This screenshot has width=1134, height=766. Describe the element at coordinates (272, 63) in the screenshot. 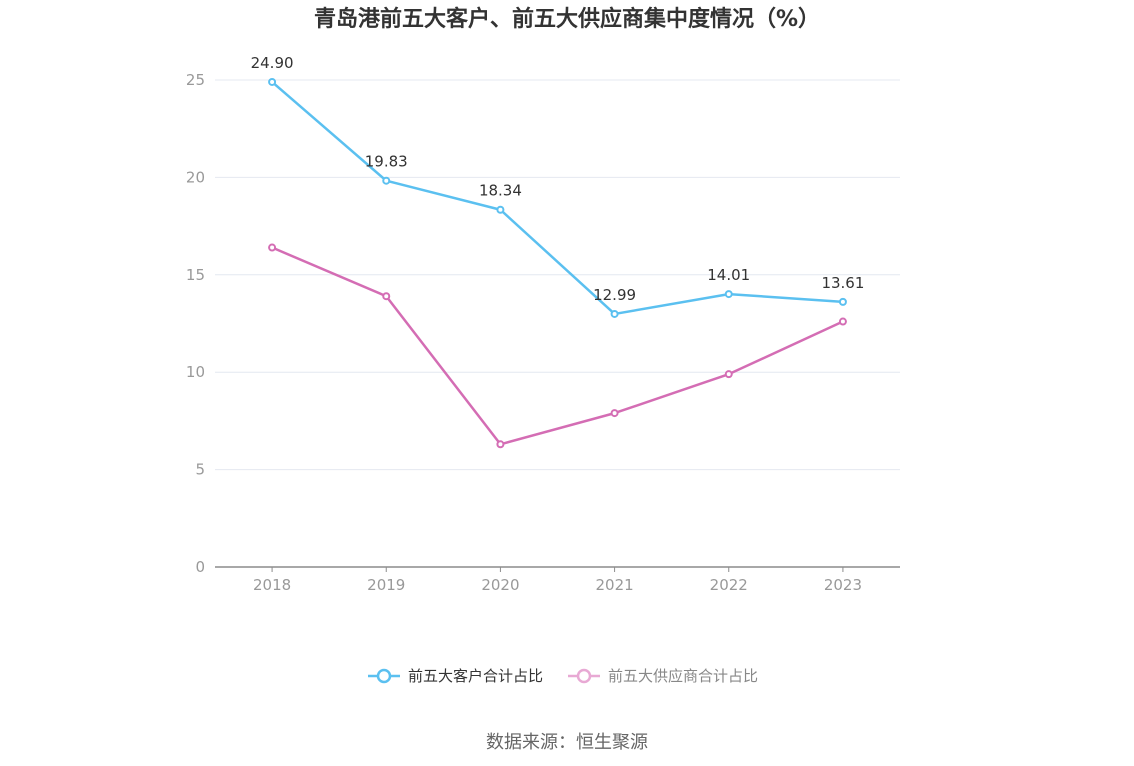

I see `data-label: 24.90` at that location.